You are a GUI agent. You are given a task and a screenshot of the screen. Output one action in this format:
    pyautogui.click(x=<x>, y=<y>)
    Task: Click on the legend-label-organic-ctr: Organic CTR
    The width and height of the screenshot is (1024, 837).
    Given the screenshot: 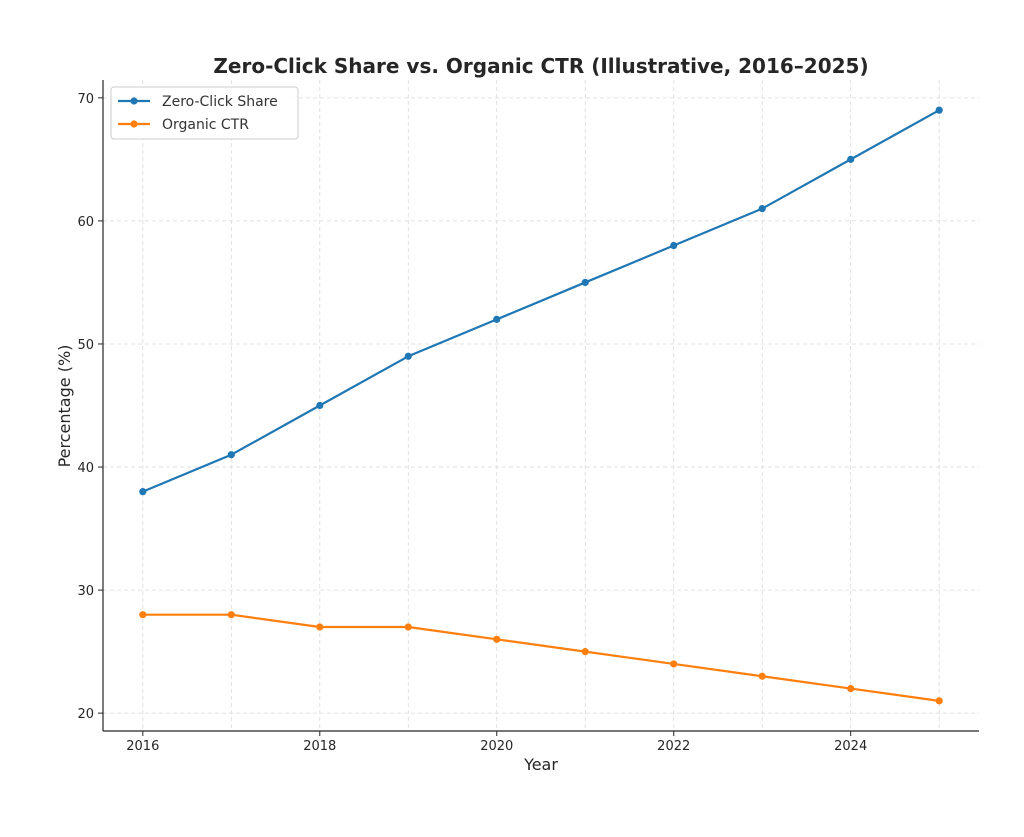 What is the action you would take?
    pyautogui.click(x=205, y=125)
    